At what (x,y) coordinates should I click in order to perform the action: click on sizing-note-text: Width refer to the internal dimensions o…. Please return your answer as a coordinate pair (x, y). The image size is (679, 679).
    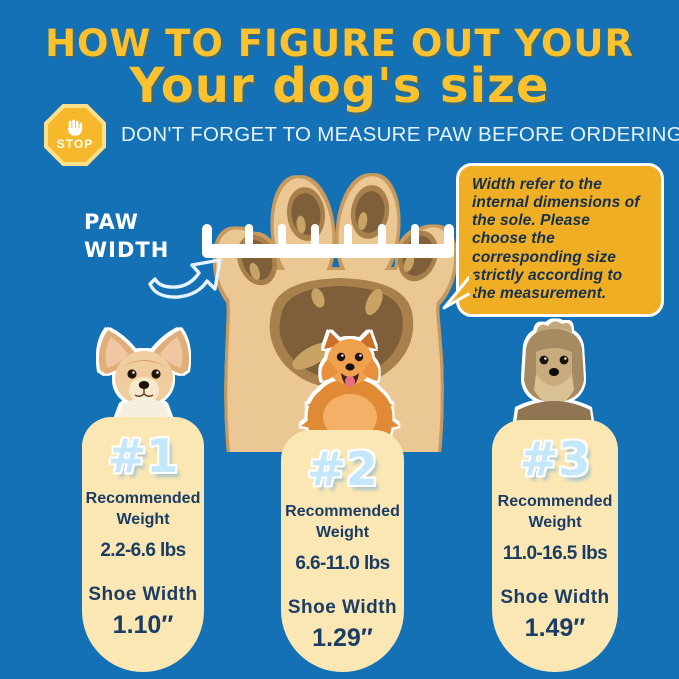
    Looking at the image, I should click on (556, 239).